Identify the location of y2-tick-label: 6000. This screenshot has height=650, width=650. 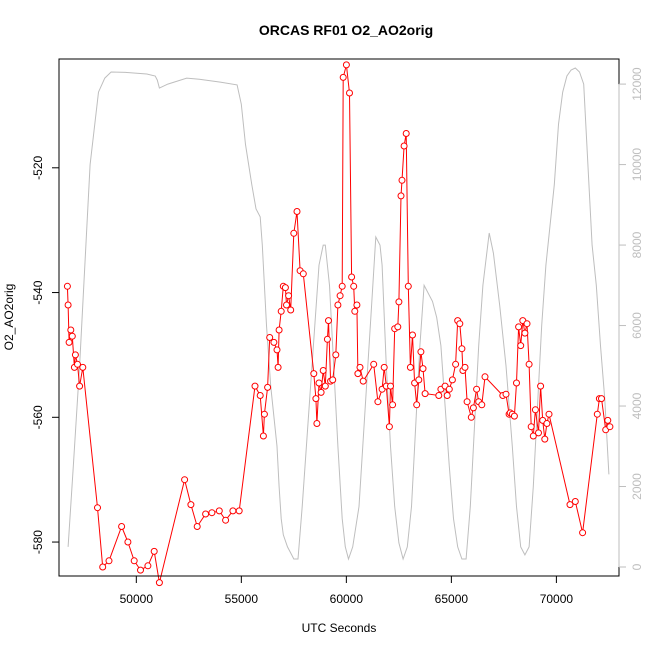
(637, 325).